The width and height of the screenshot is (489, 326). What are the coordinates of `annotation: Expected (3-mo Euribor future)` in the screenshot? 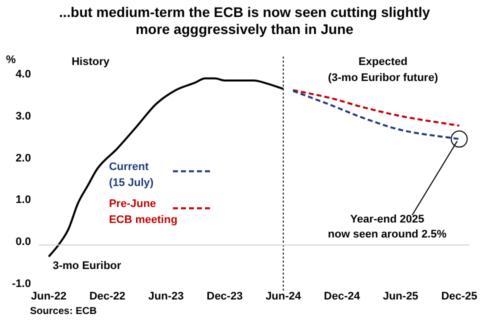 It's located at (383, 70).